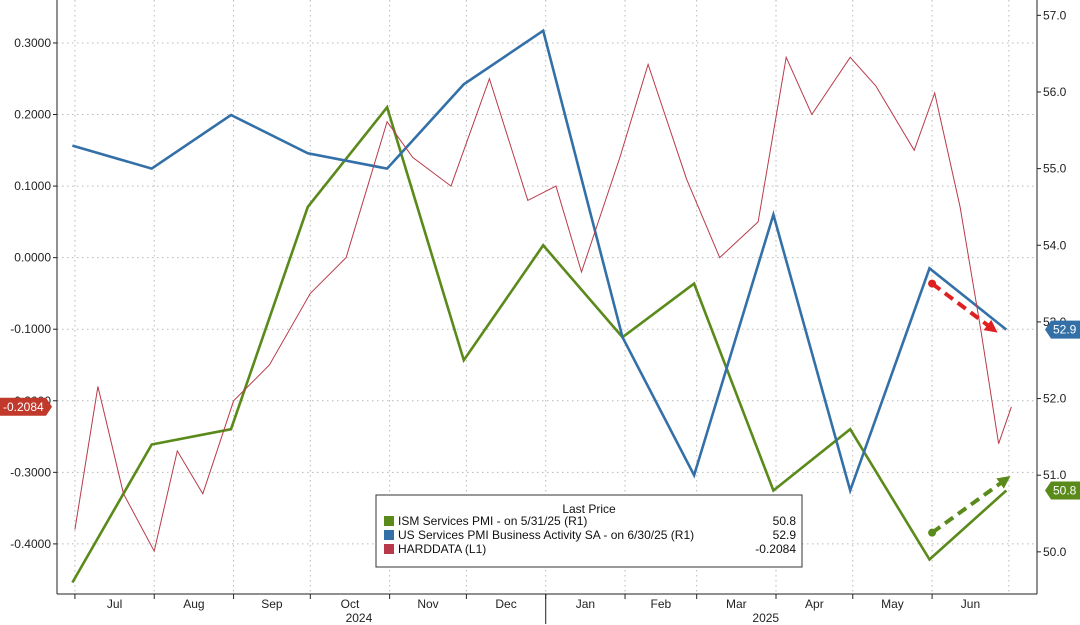 The height and width of the screenshot is (625, 1080). I want to click on month-label: Jan, so click(585, 604).